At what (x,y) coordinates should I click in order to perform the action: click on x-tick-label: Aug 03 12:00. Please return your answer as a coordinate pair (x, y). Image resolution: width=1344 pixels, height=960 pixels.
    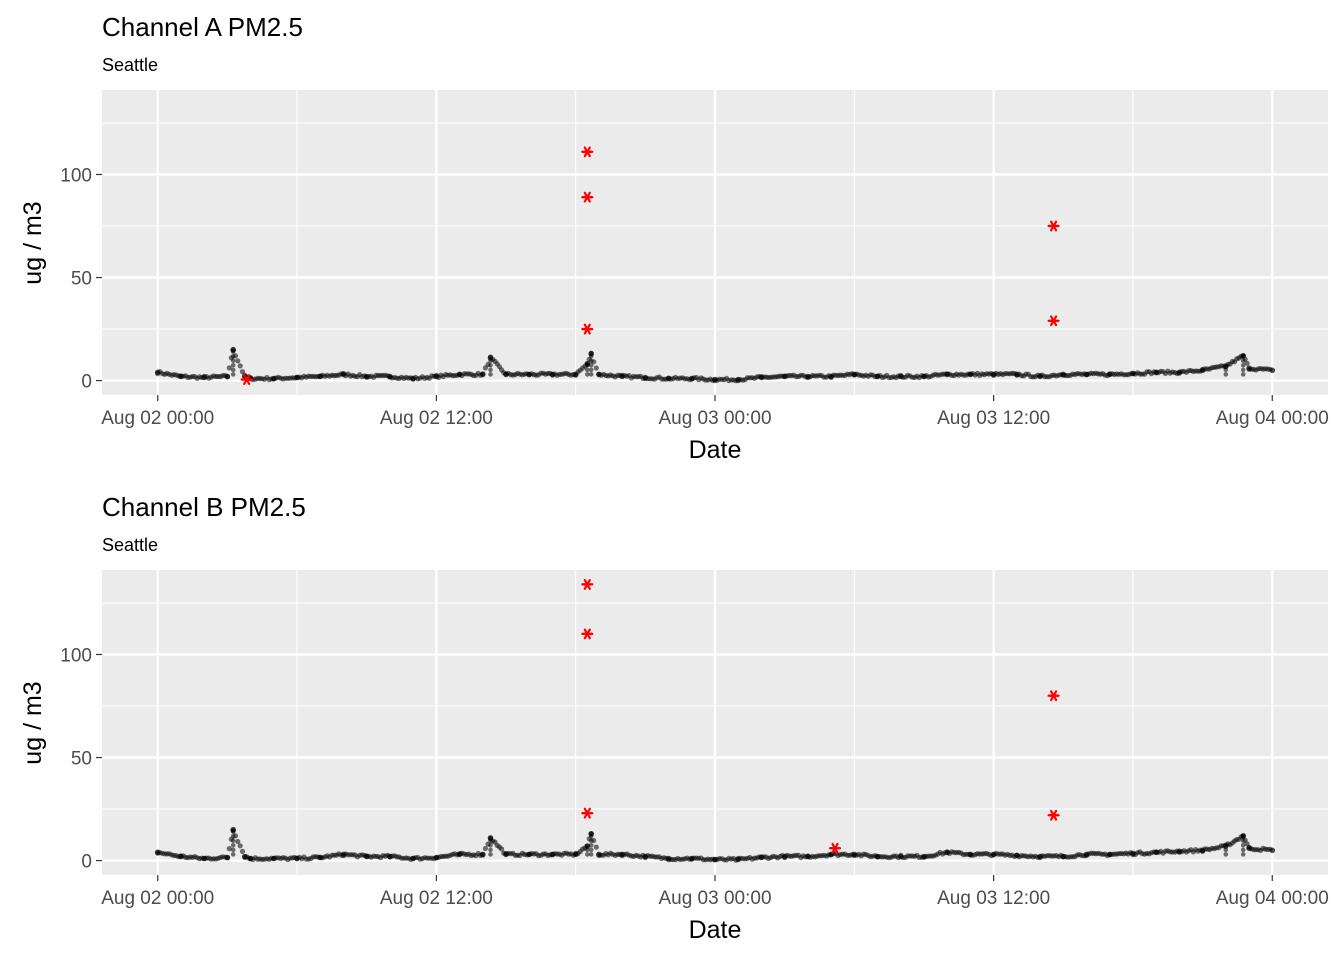
    Looking at the image, I should click on (993, 418).